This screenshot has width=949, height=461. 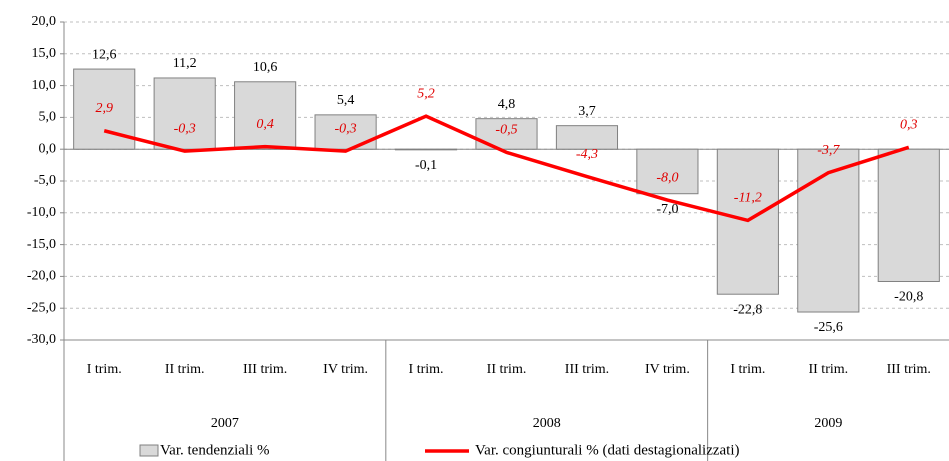 What do you see at coordinates (265, 67) in the screenshot?
I see `bar-value-label: 10,6` at bounding box center [265, 67].